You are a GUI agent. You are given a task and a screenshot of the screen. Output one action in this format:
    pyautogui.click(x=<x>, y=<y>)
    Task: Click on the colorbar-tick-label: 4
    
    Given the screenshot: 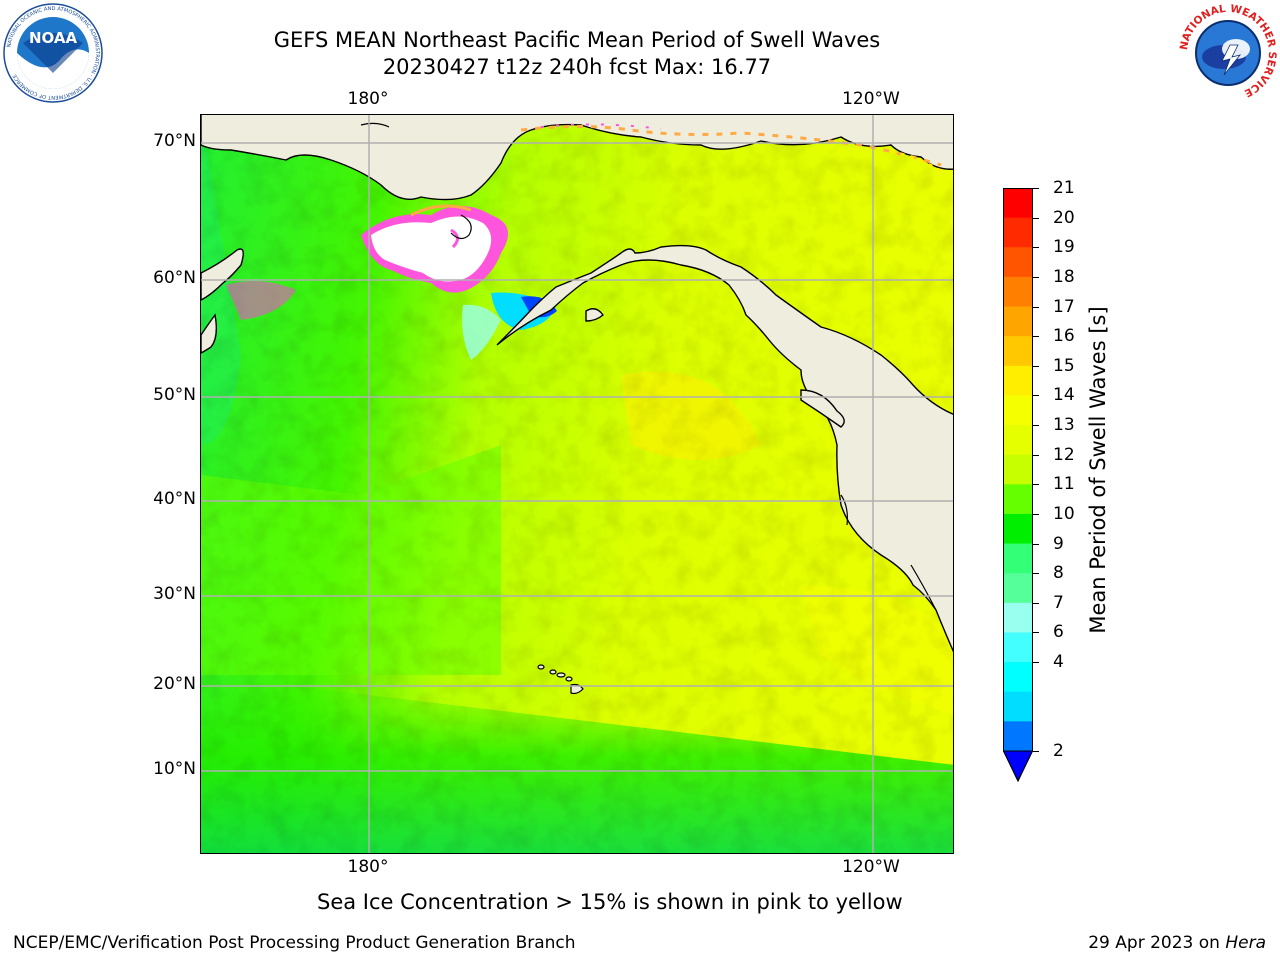 What is the action you would take?
    pyautogui.click(x=1058, y=662)
    